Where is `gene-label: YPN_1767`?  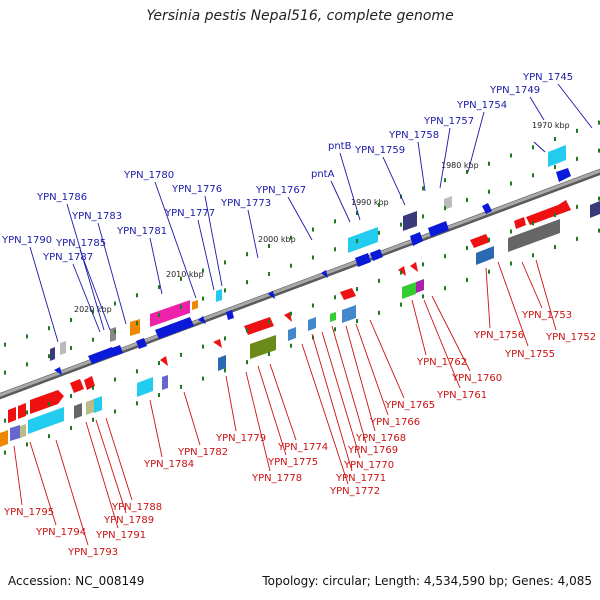
gene-label: YPN_1767 is located at coordinates (280, 190).